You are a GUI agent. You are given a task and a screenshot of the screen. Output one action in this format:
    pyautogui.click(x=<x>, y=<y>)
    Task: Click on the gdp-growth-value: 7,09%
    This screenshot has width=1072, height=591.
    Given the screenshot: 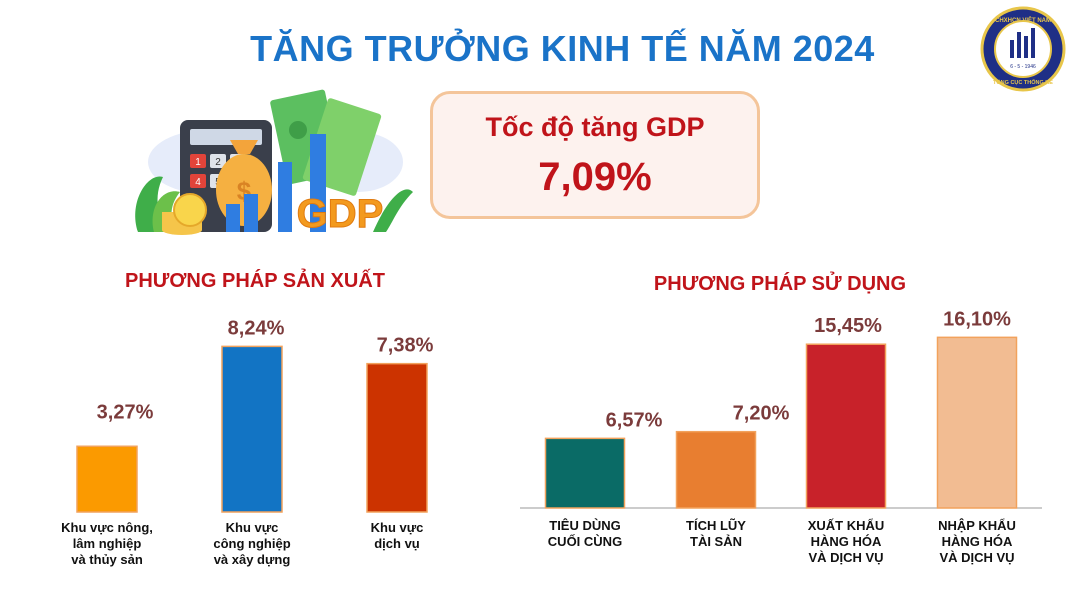 What is the action you would take?
    pyautogui.click(x=595, y=177)
    